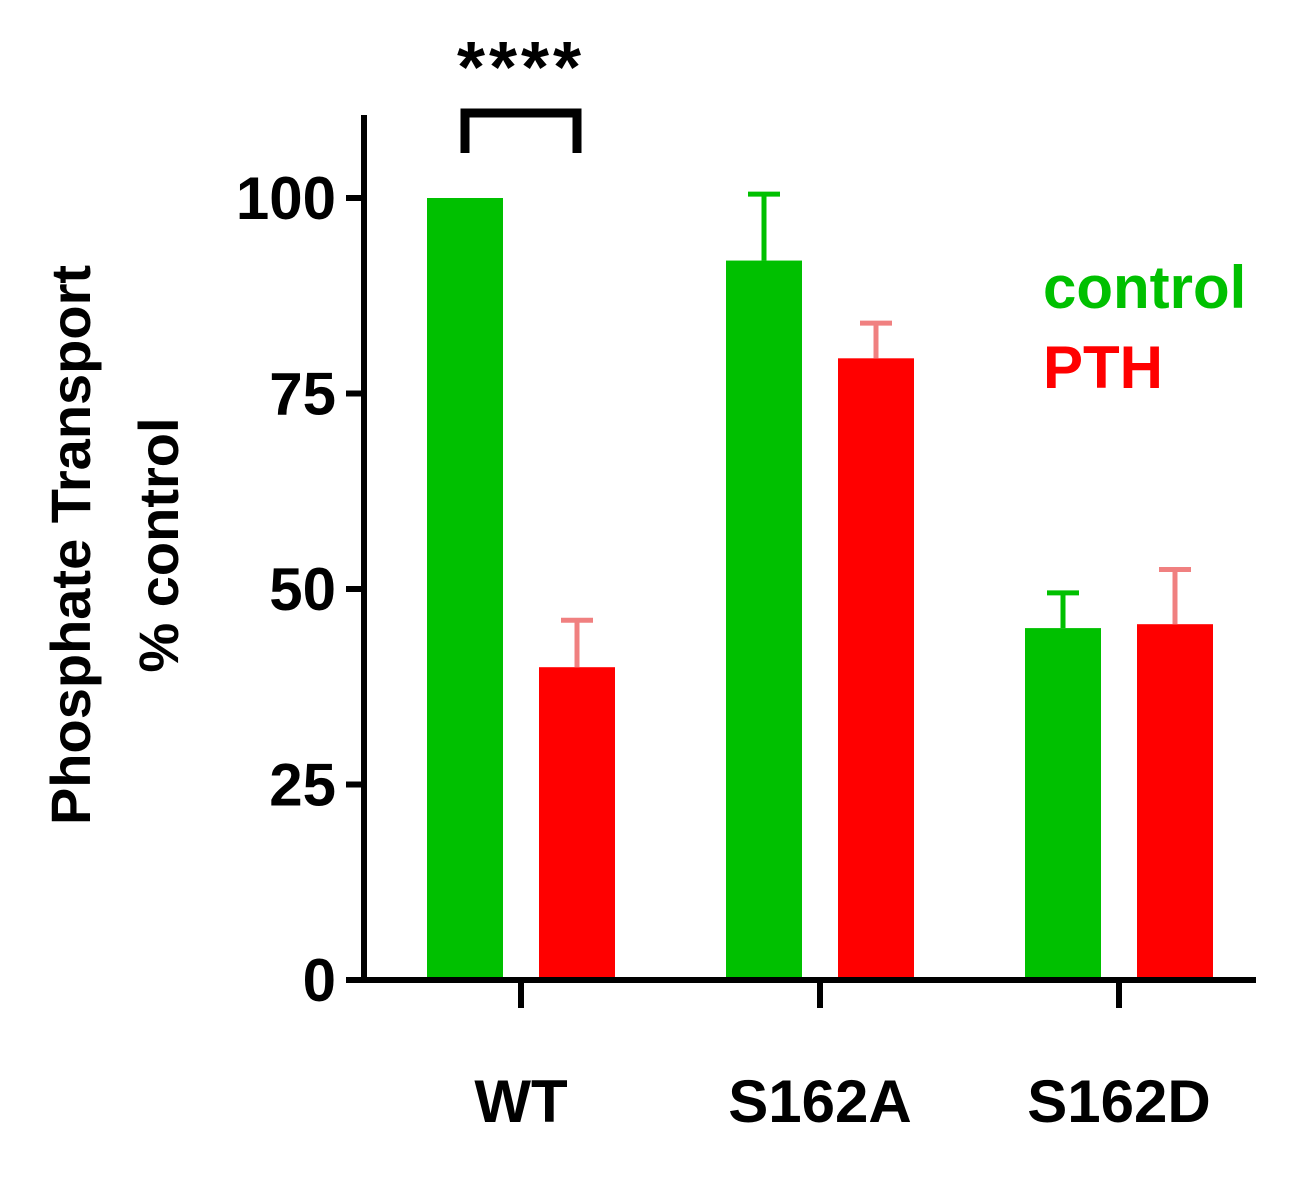 The width and height of the screenshot is (1314, 1192). Describe the element at coordinates (319, 980) in the screenshot. I see `y-tick-label-0: 0` at that location.